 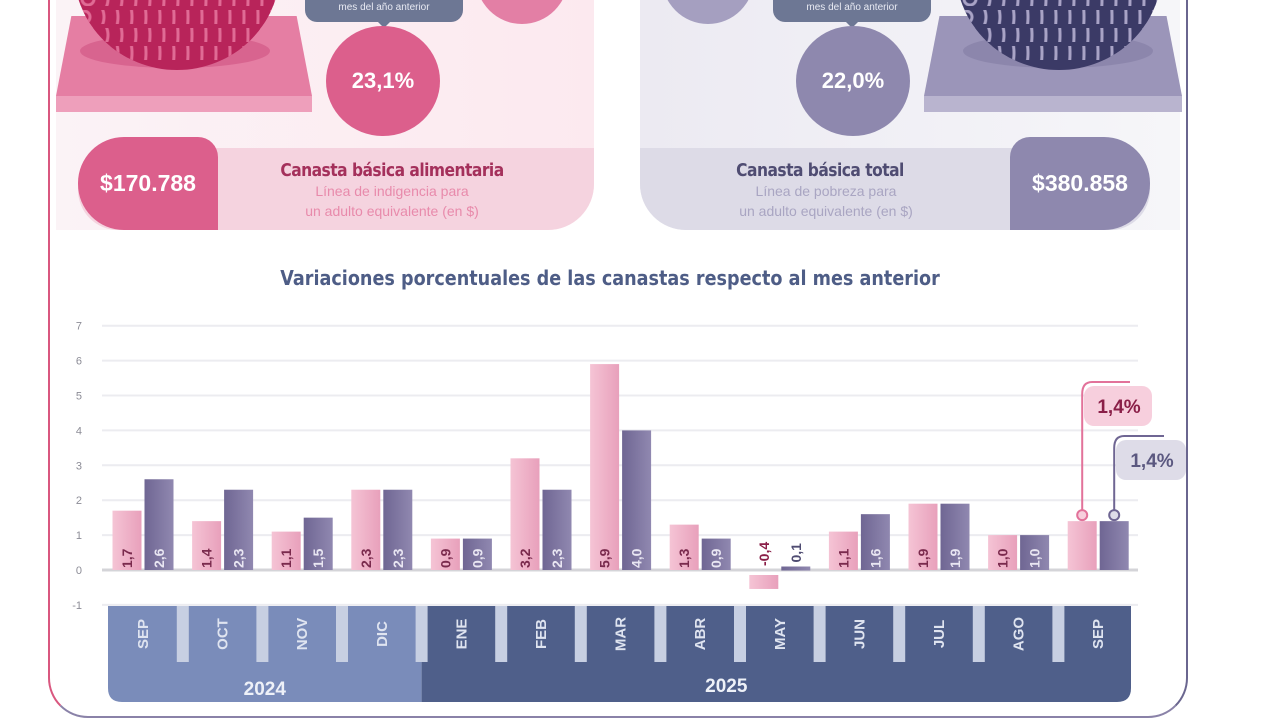 I want to click on callout-cba-label: 1,4%, so click(x=1118, y=407).